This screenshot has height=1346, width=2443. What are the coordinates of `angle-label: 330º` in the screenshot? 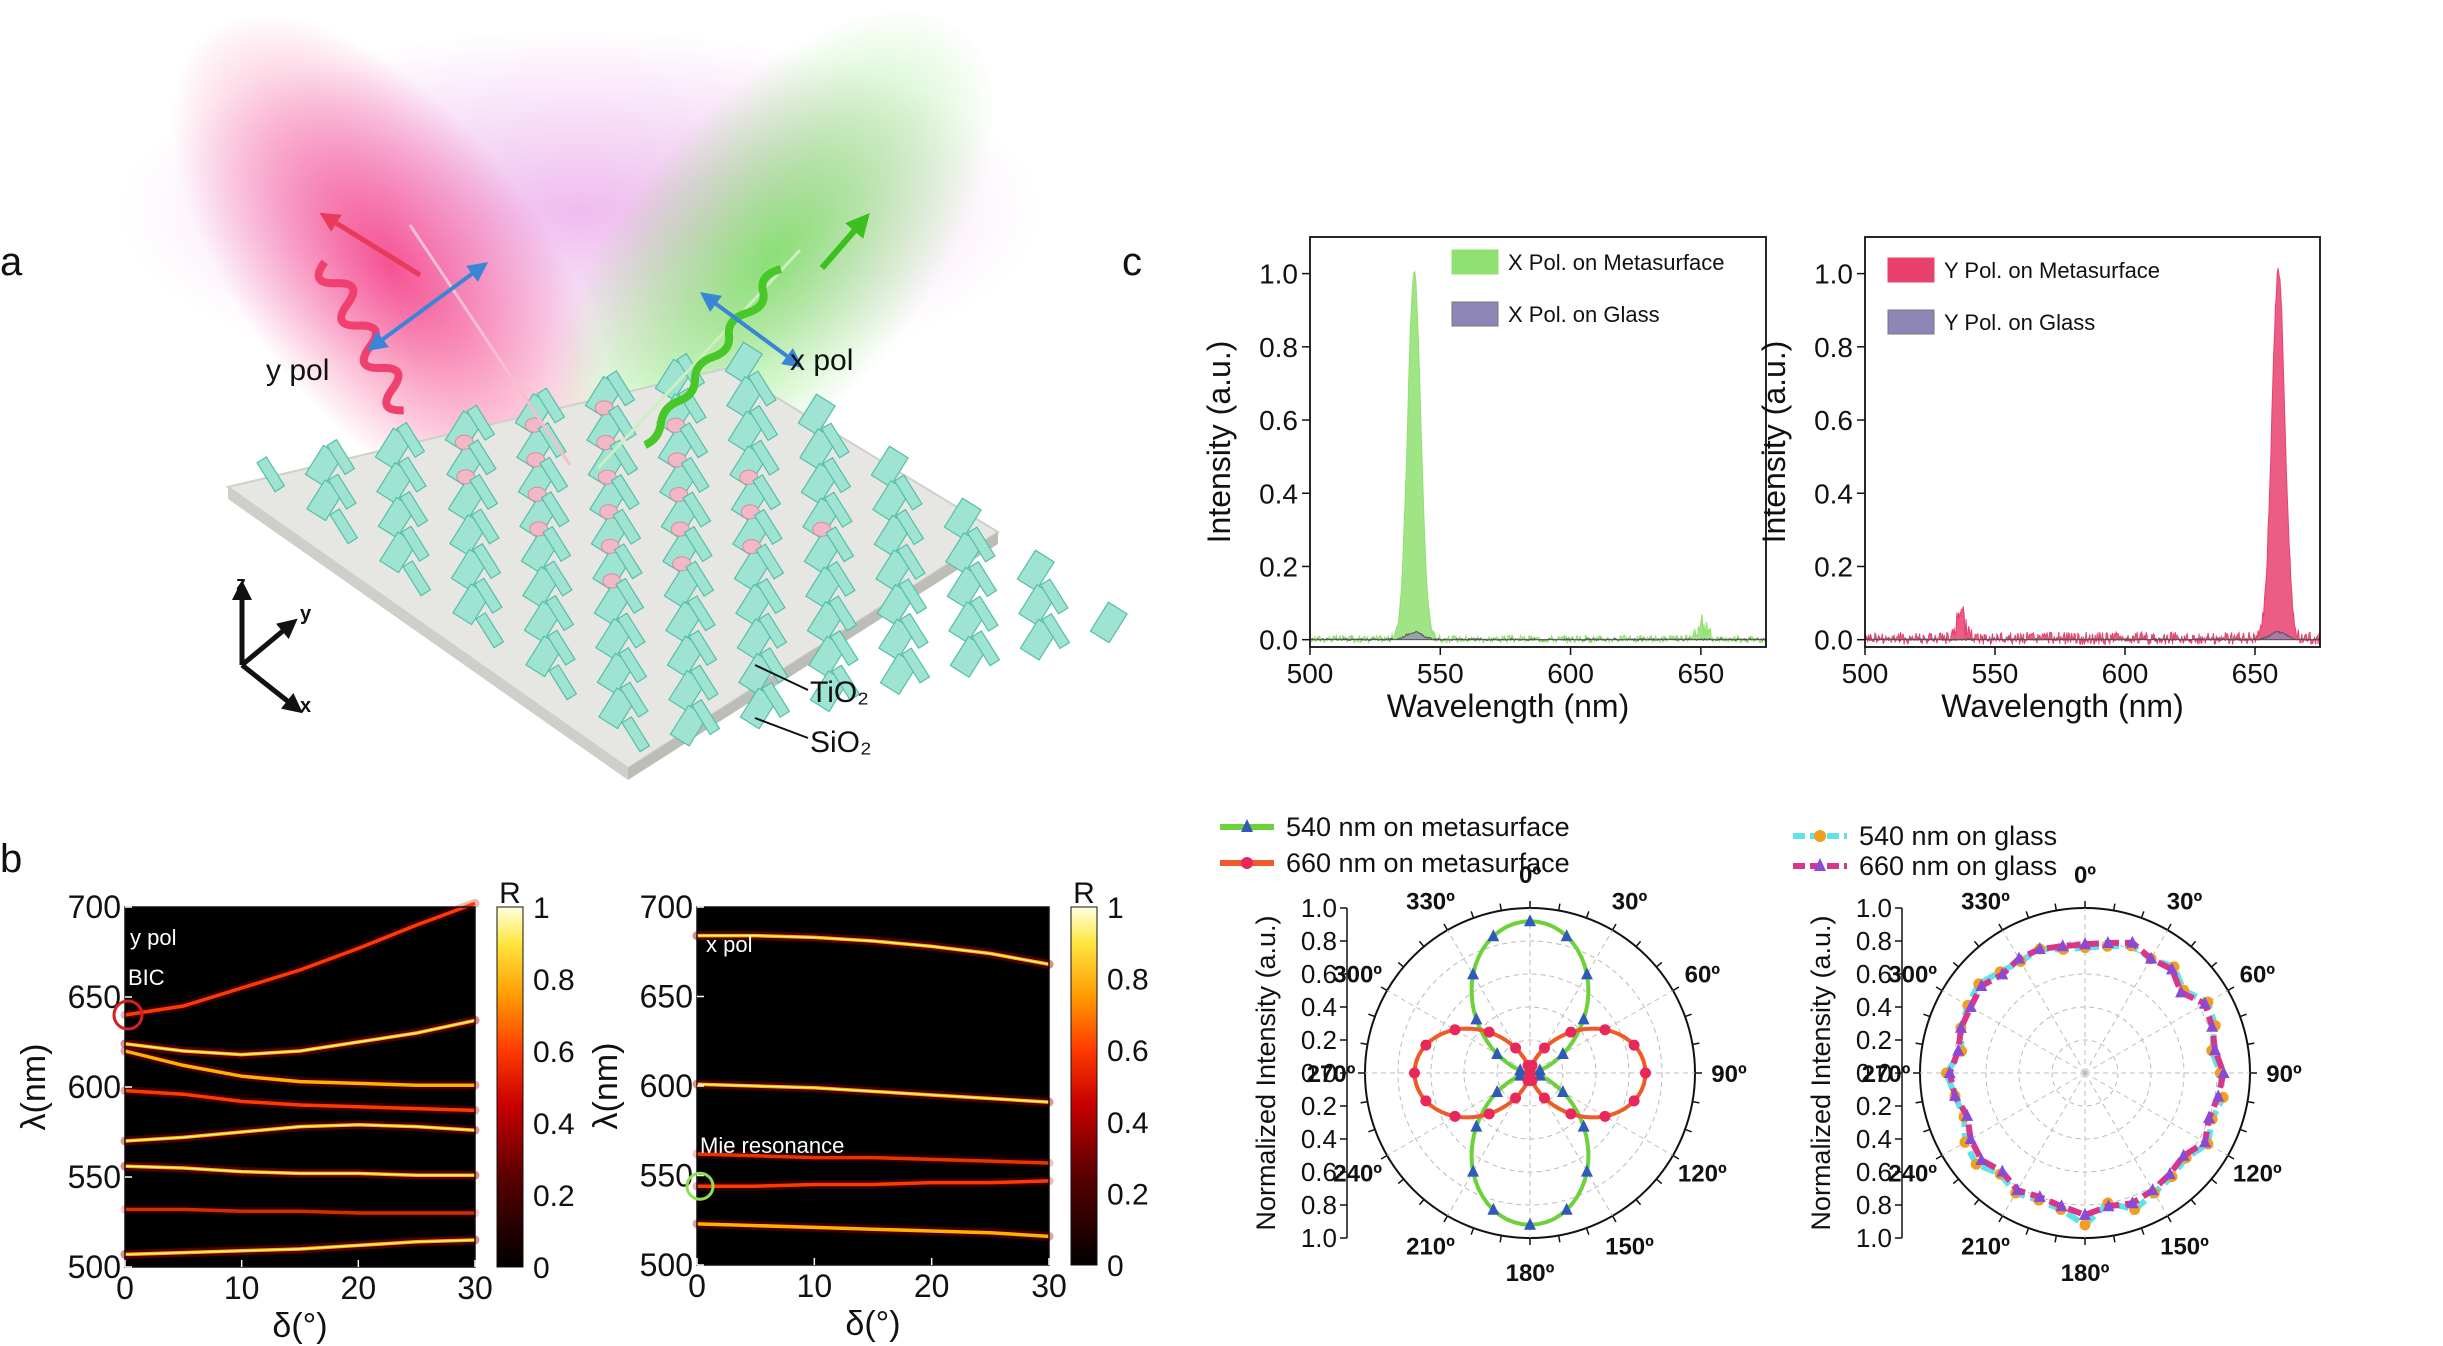 It's located at (1985, 902).